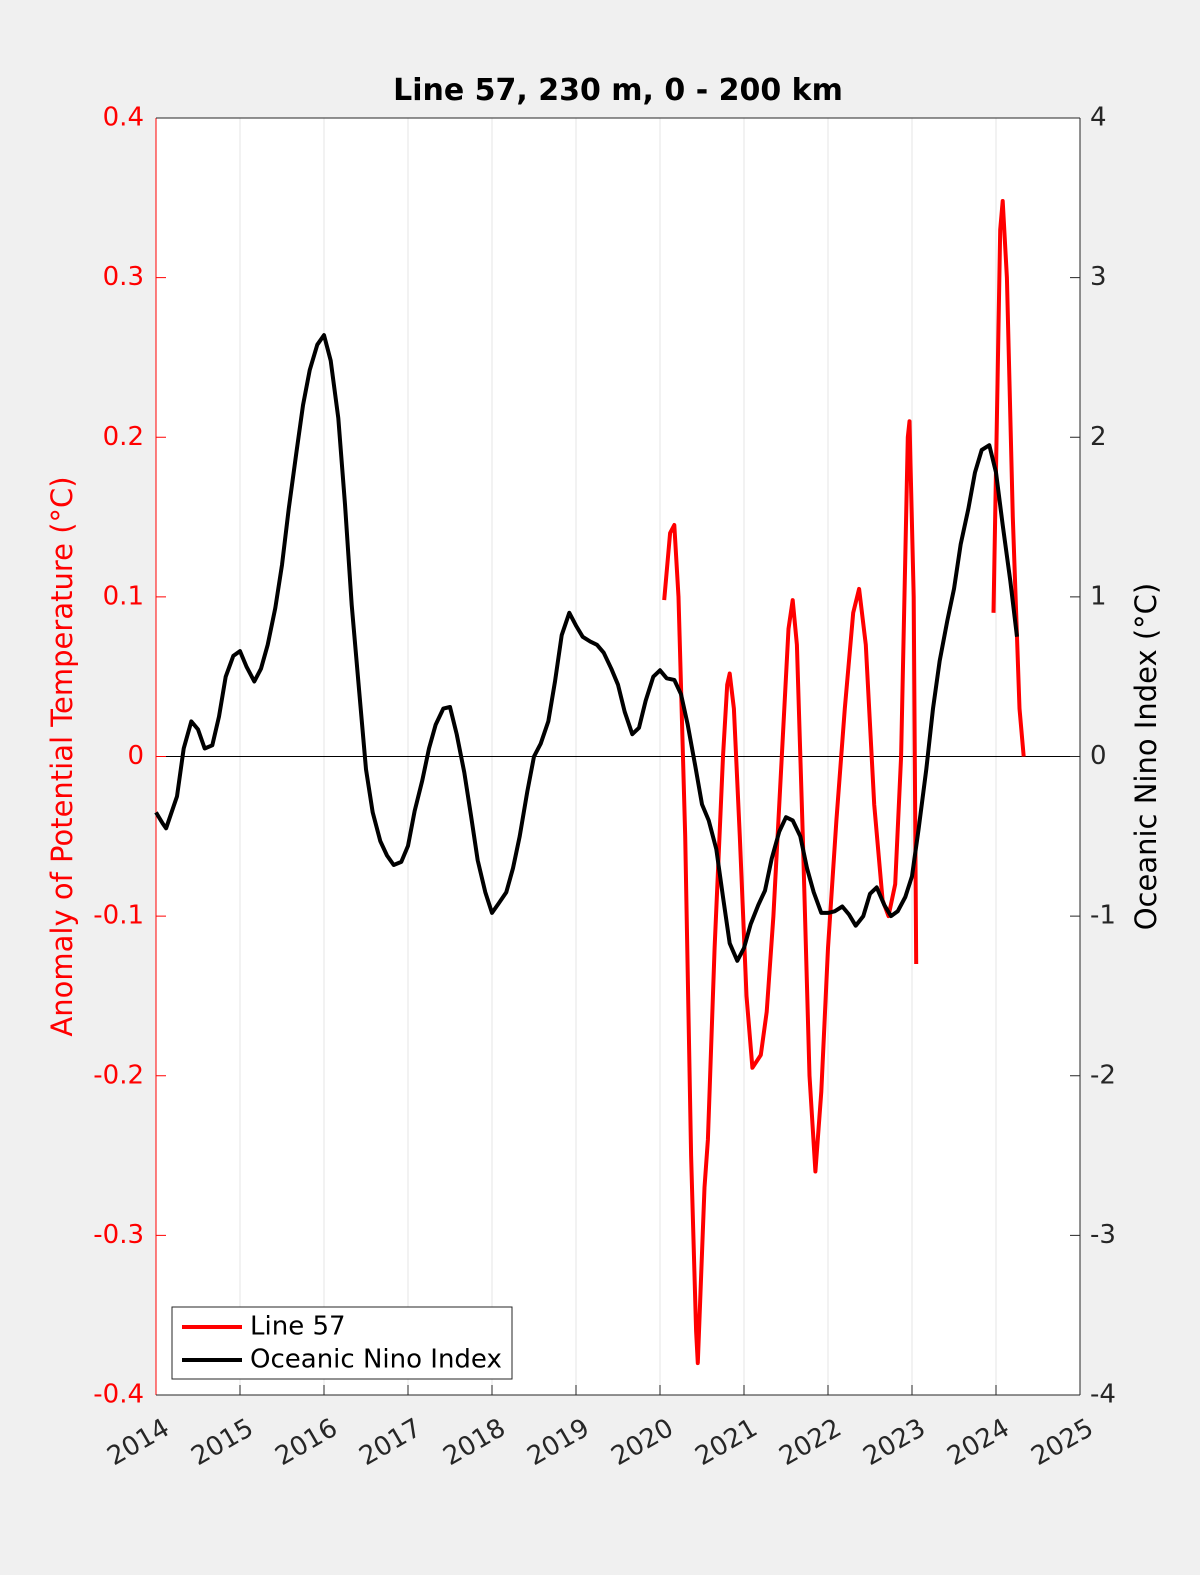  What do you see at coordinates (342, 1343) in the screenshot?
I see `legend-box` at bounding box center [342, 1343].